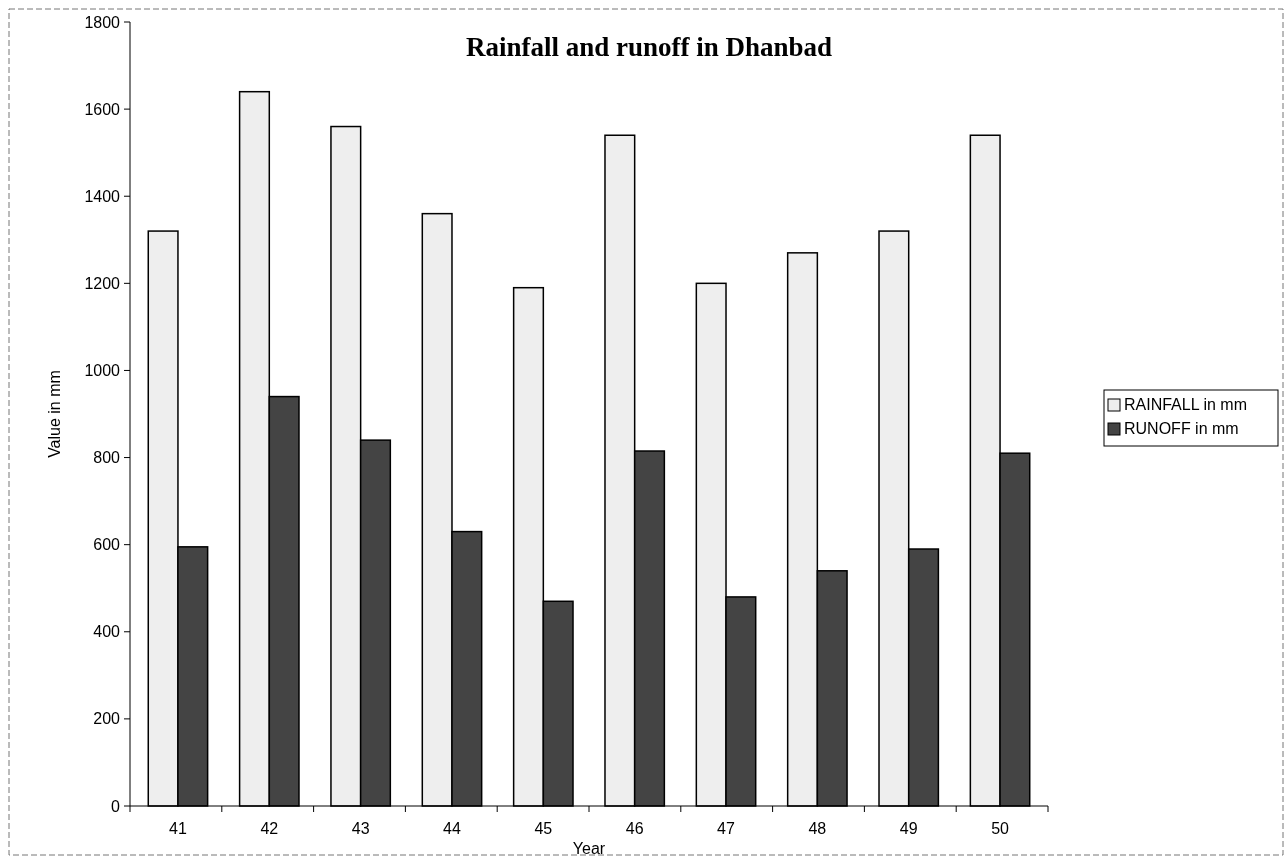 This screenshot has width=1284, height=864. I want to click on y-tick-label: 1600, so click(102, 109).